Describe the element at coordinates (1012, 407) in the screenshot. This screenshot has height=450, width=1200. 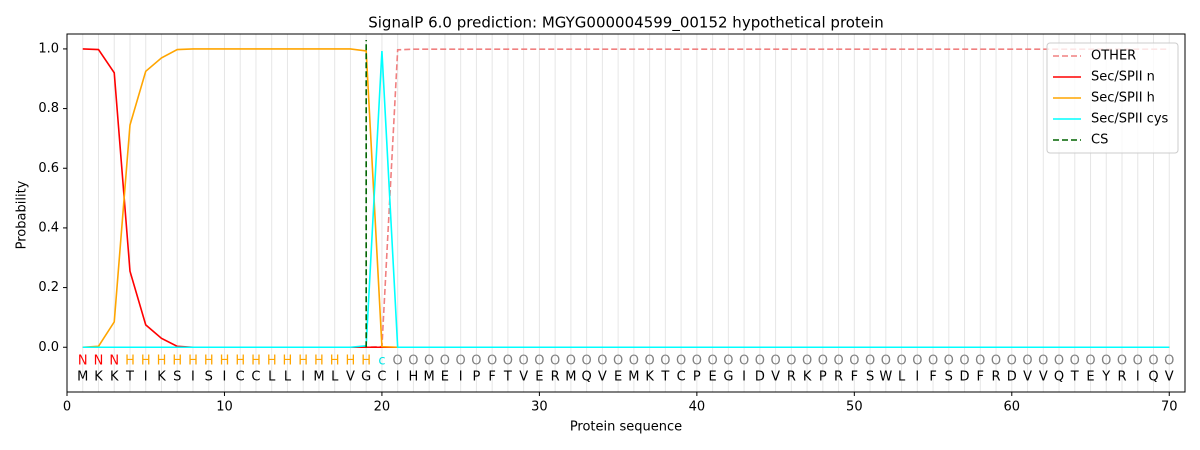
I see `x-tick-label: 60` at that location.